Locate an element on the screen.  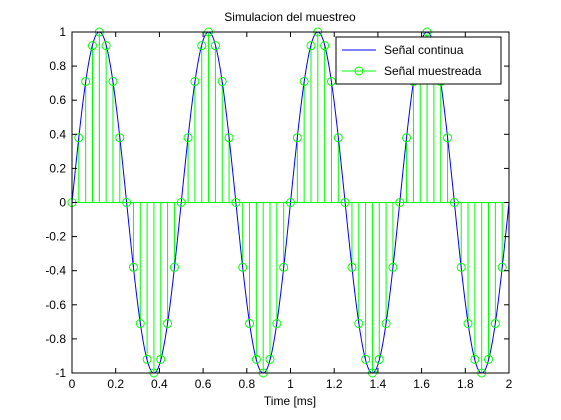
x-tick-label: 0.2 is located at coordinates (115, 384).